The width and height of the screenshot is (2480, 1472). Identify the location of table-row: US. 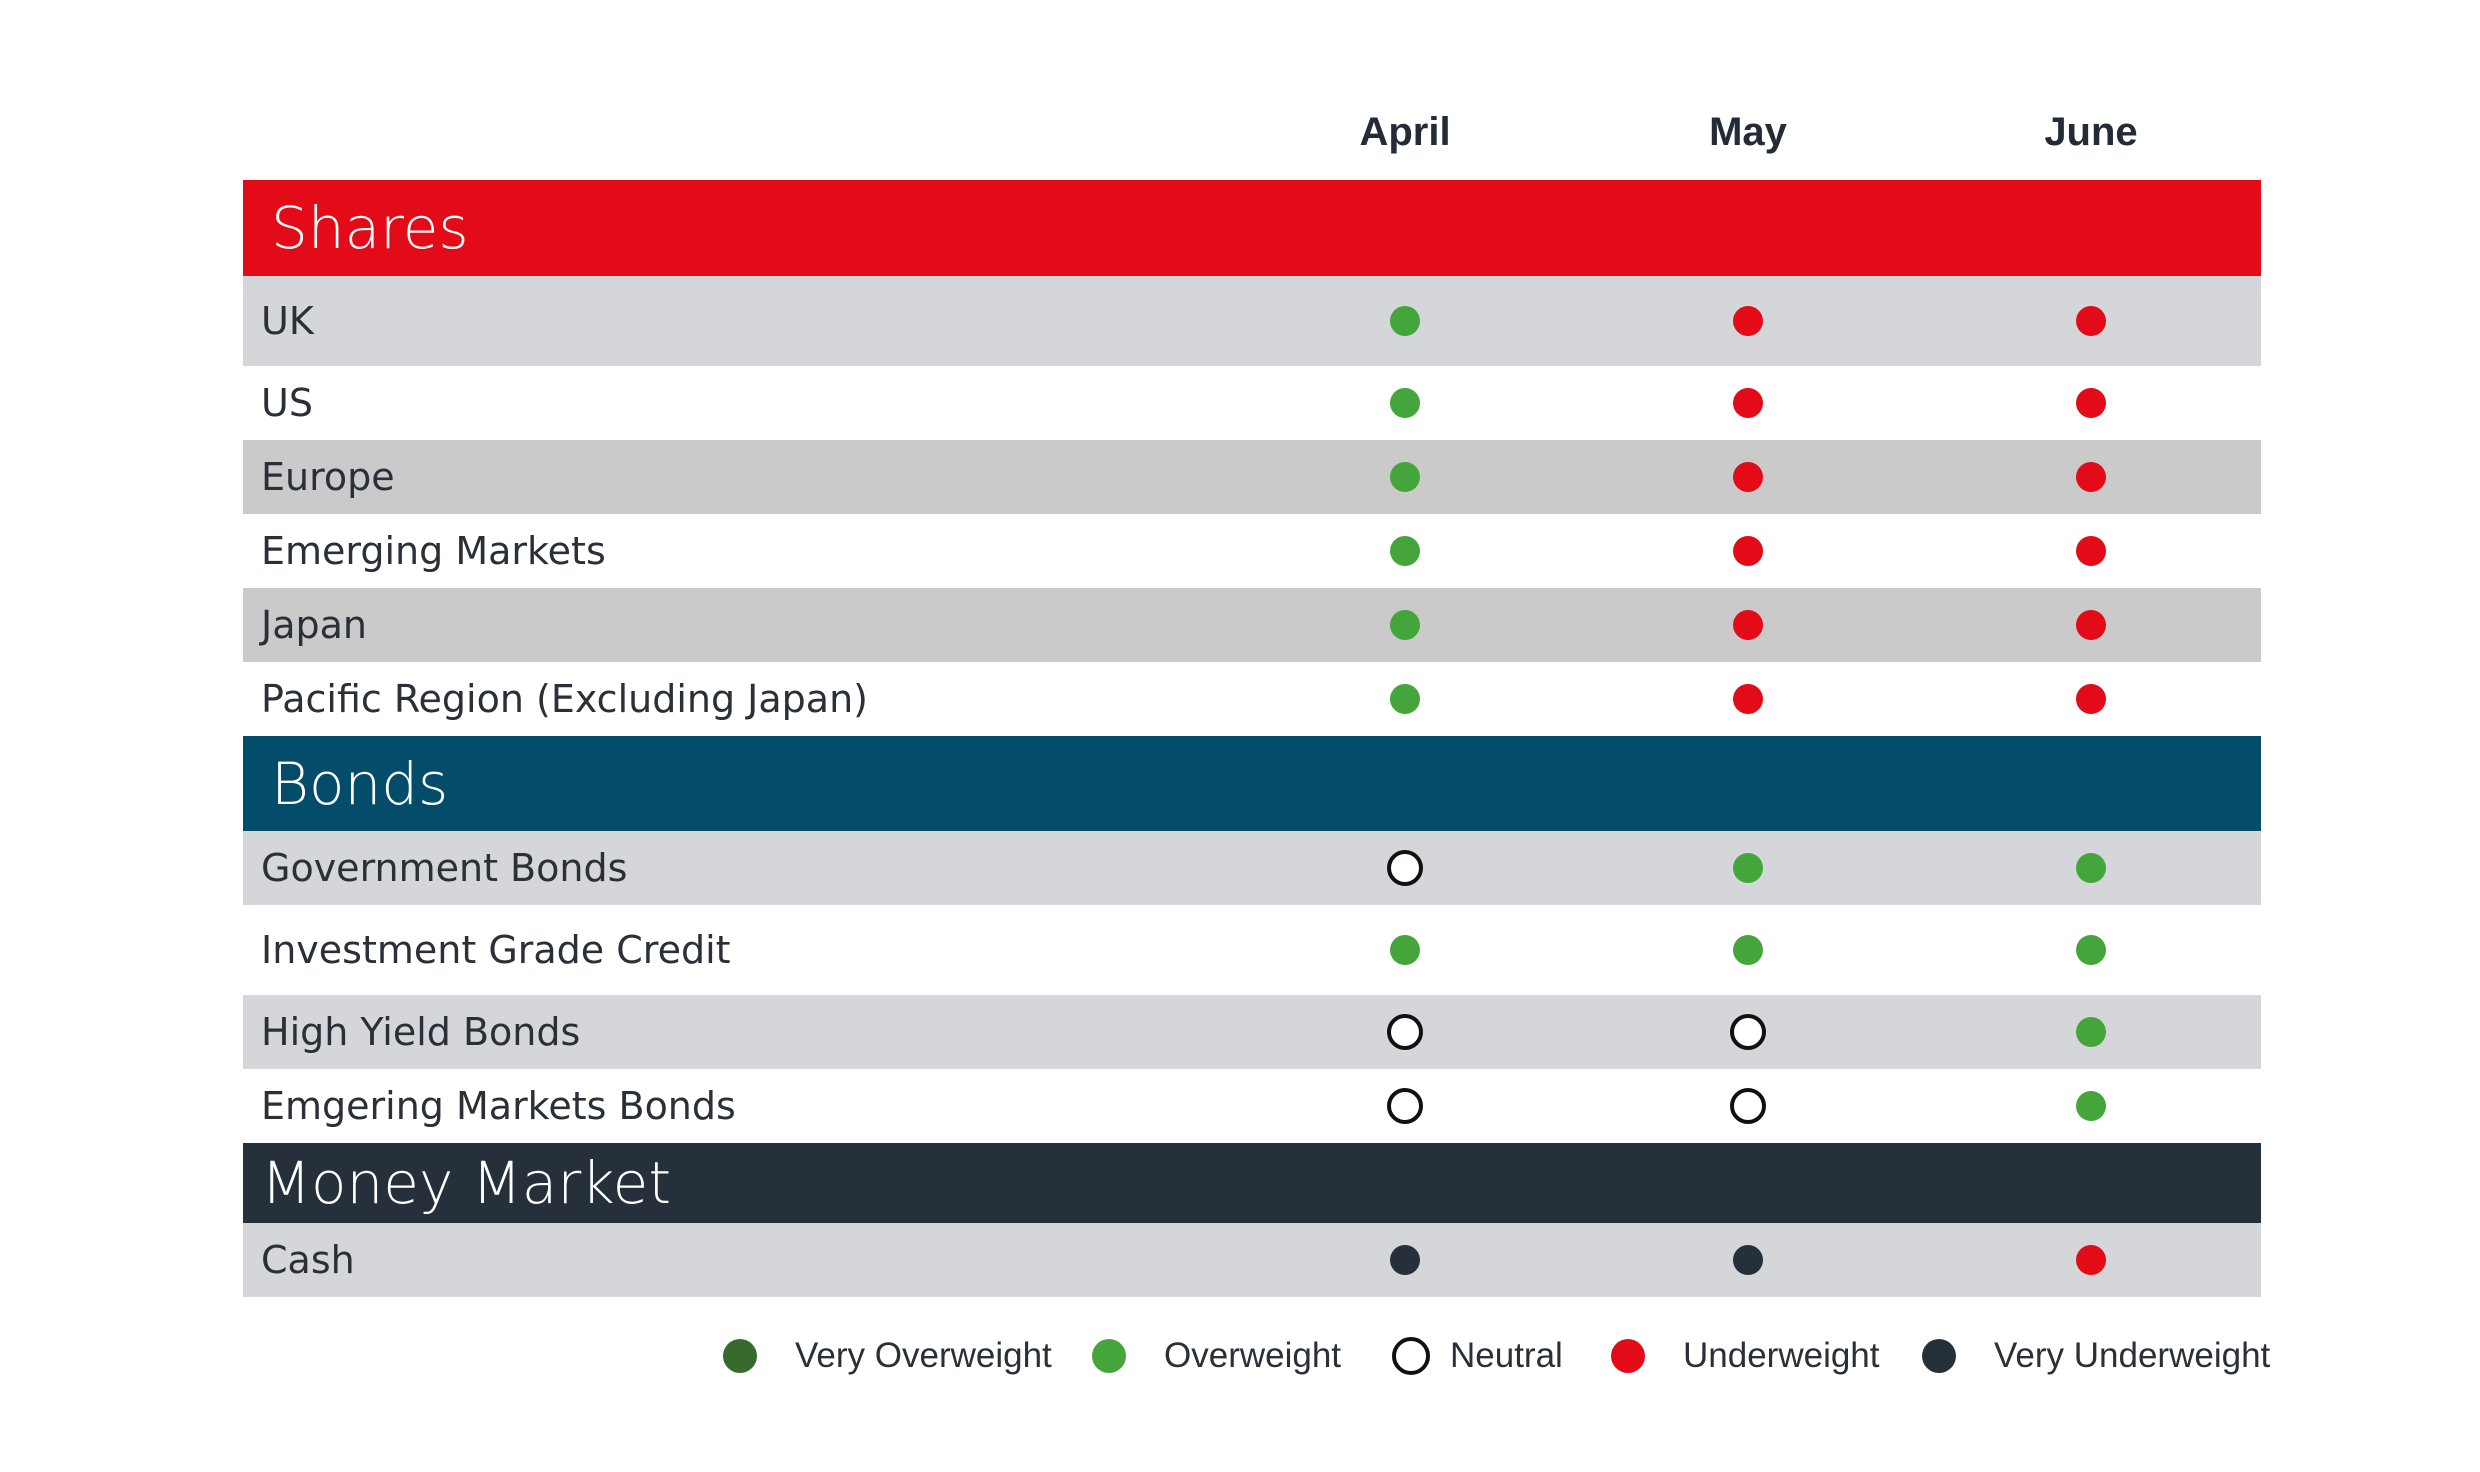
(1252, 403).